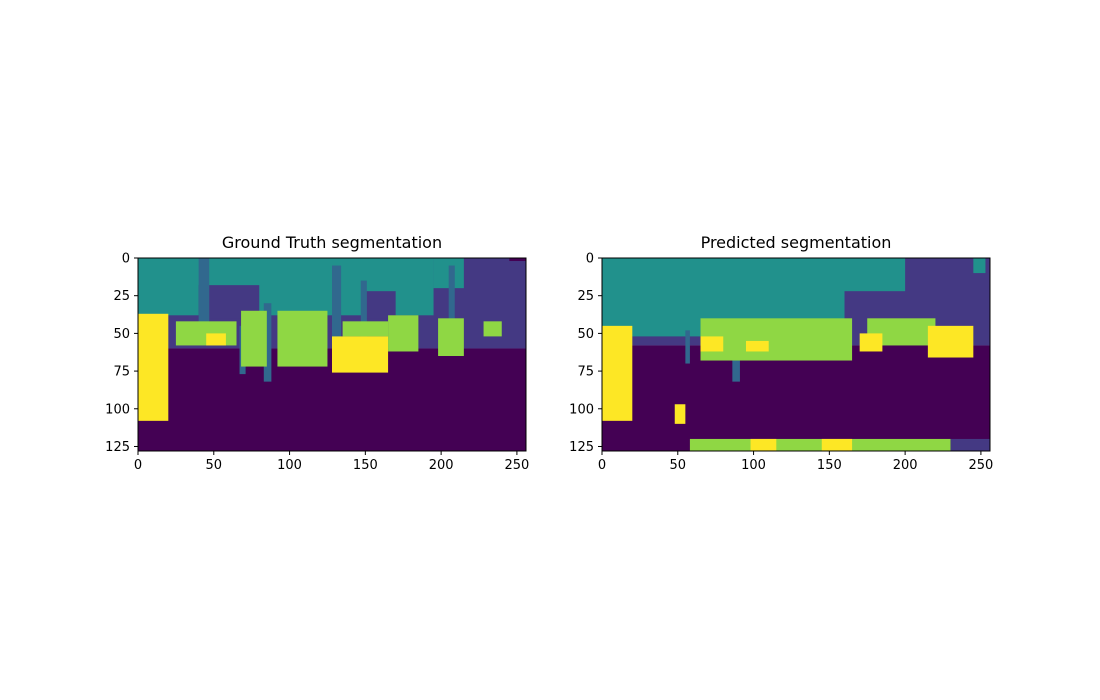 The width and height of the screenshot is (1100, 700). Describe the element at coordinates (796, 242) in the screenshot. I see `panel-title: Predicted segmentation` at that location.